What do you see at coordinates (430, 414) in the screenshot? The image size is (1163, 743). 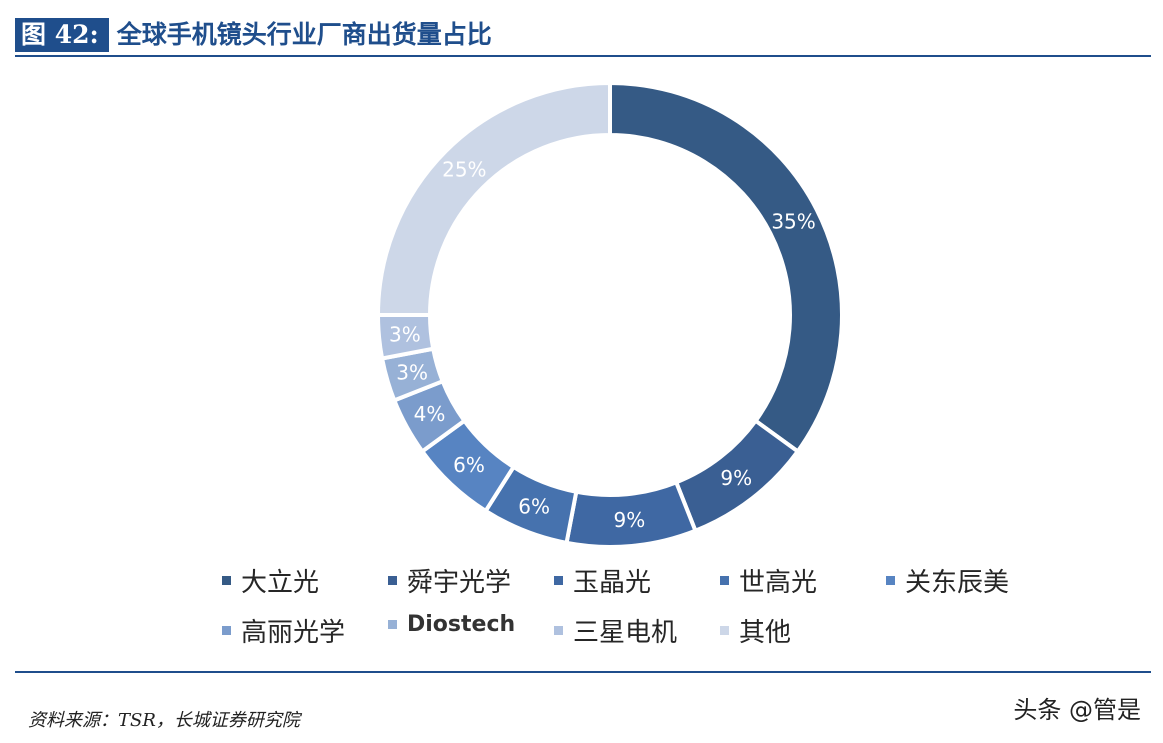 I see `slice-label-6: 4%` at bounding box center [430, 414].